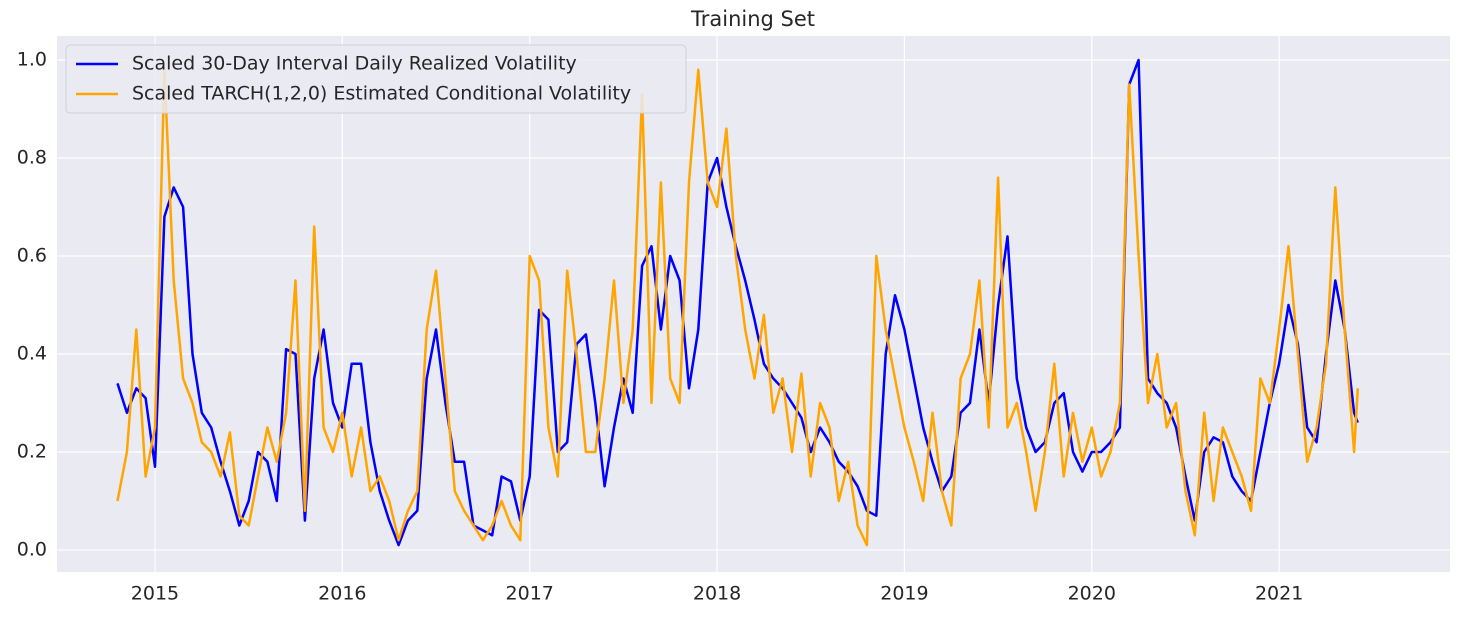  What do you see at coordinates (32, 255) in the screenshot?
I see `y-tick-label: 0.6` at bounding box center [32, 255].